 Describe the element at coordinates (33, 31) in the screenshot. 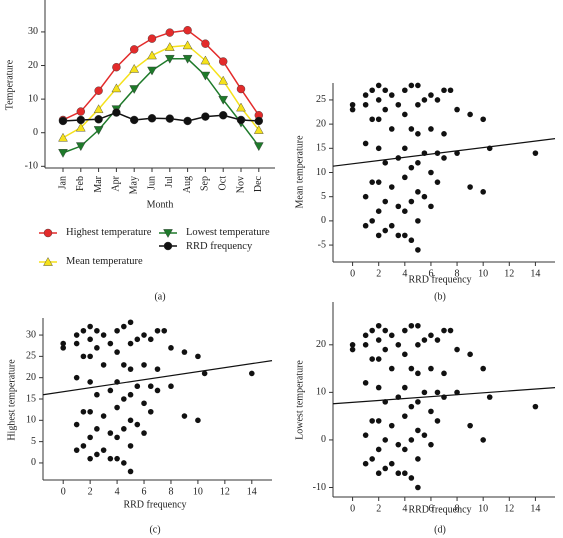

I see `y-tick-label: 30` at that location.